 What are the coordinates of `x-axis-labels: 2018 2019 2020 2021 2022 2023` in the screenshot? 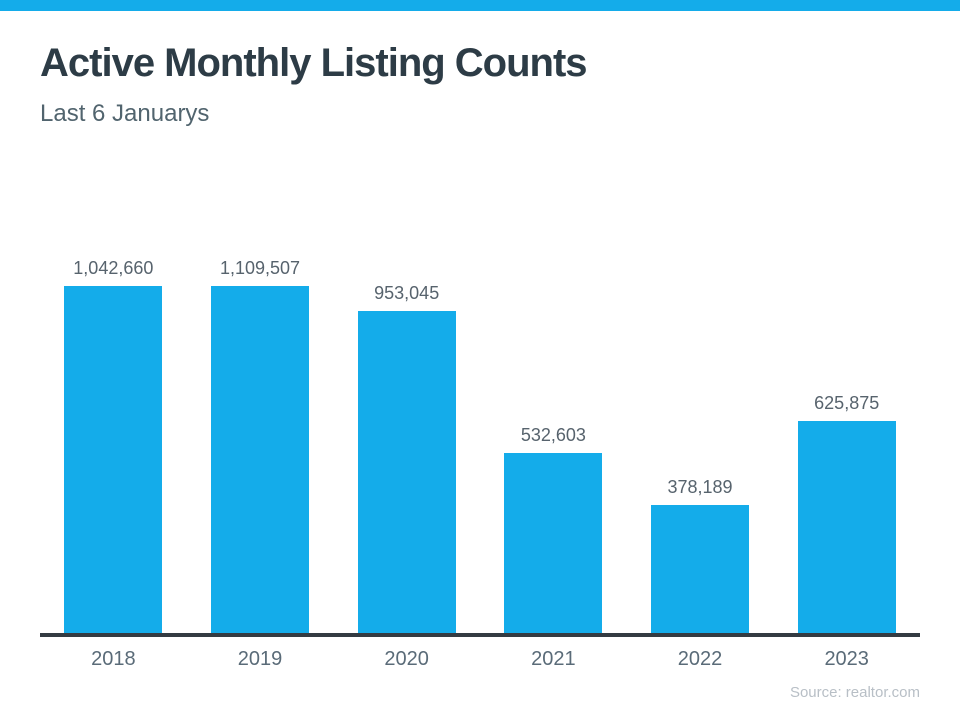 It's located at (480, 659).